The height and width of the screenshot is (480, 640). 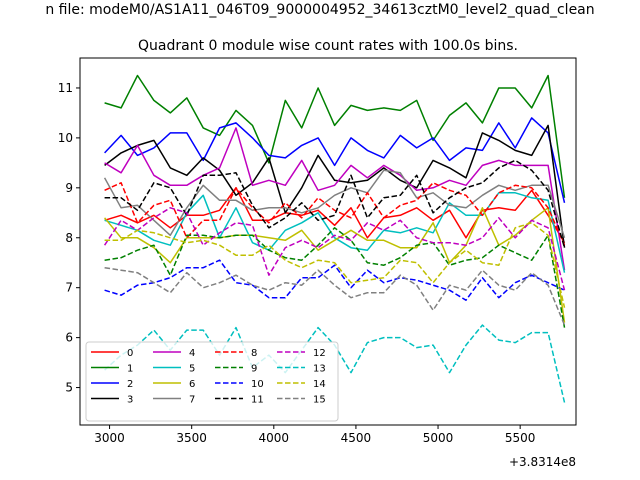 What do you see at coordinates (257, 400) in the screenshot?
I see `legend-label-11: 11` at bounding box center [257, 400].